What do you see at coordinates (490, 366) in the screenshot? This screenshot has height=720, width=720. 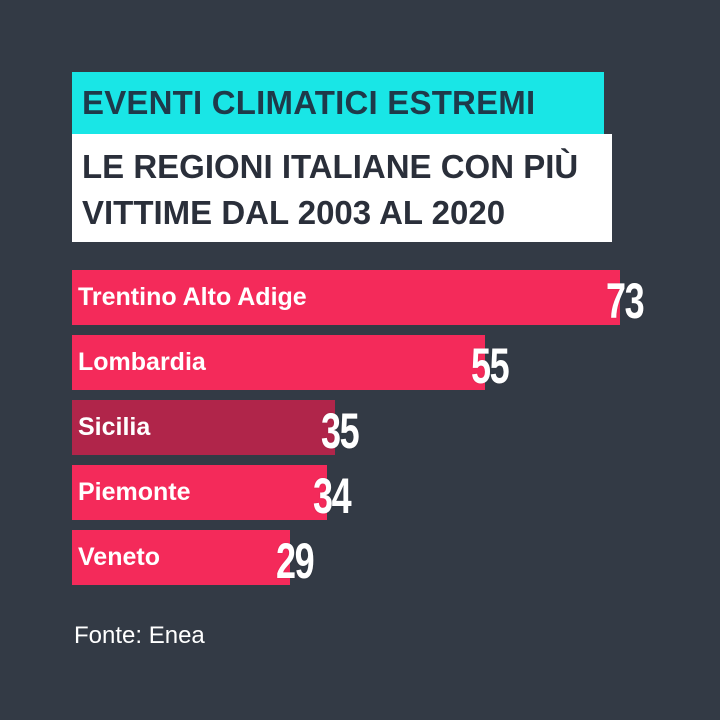 I see `bar-value-label: 55` at bounding box center [490, 366].